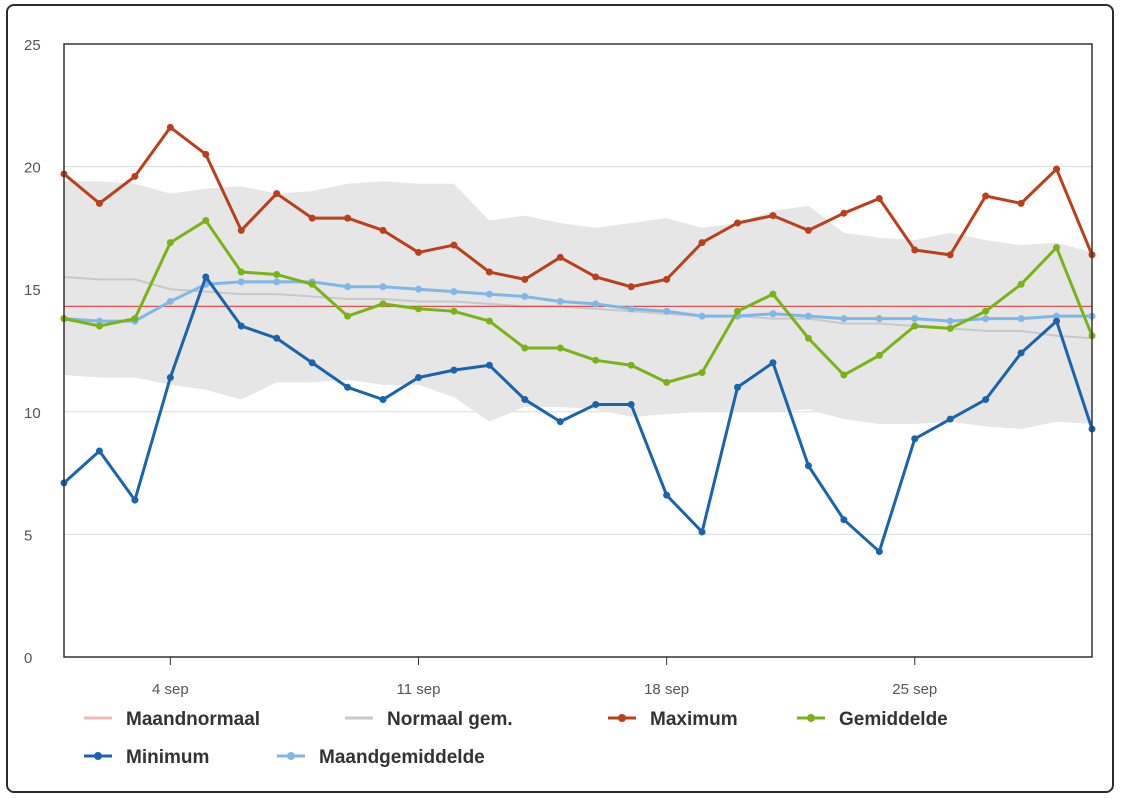  What do you see at coordinates (914, 689) in the screenshot?
I see `x-tick-label: 25 sep` at bounding box center [914, 689].